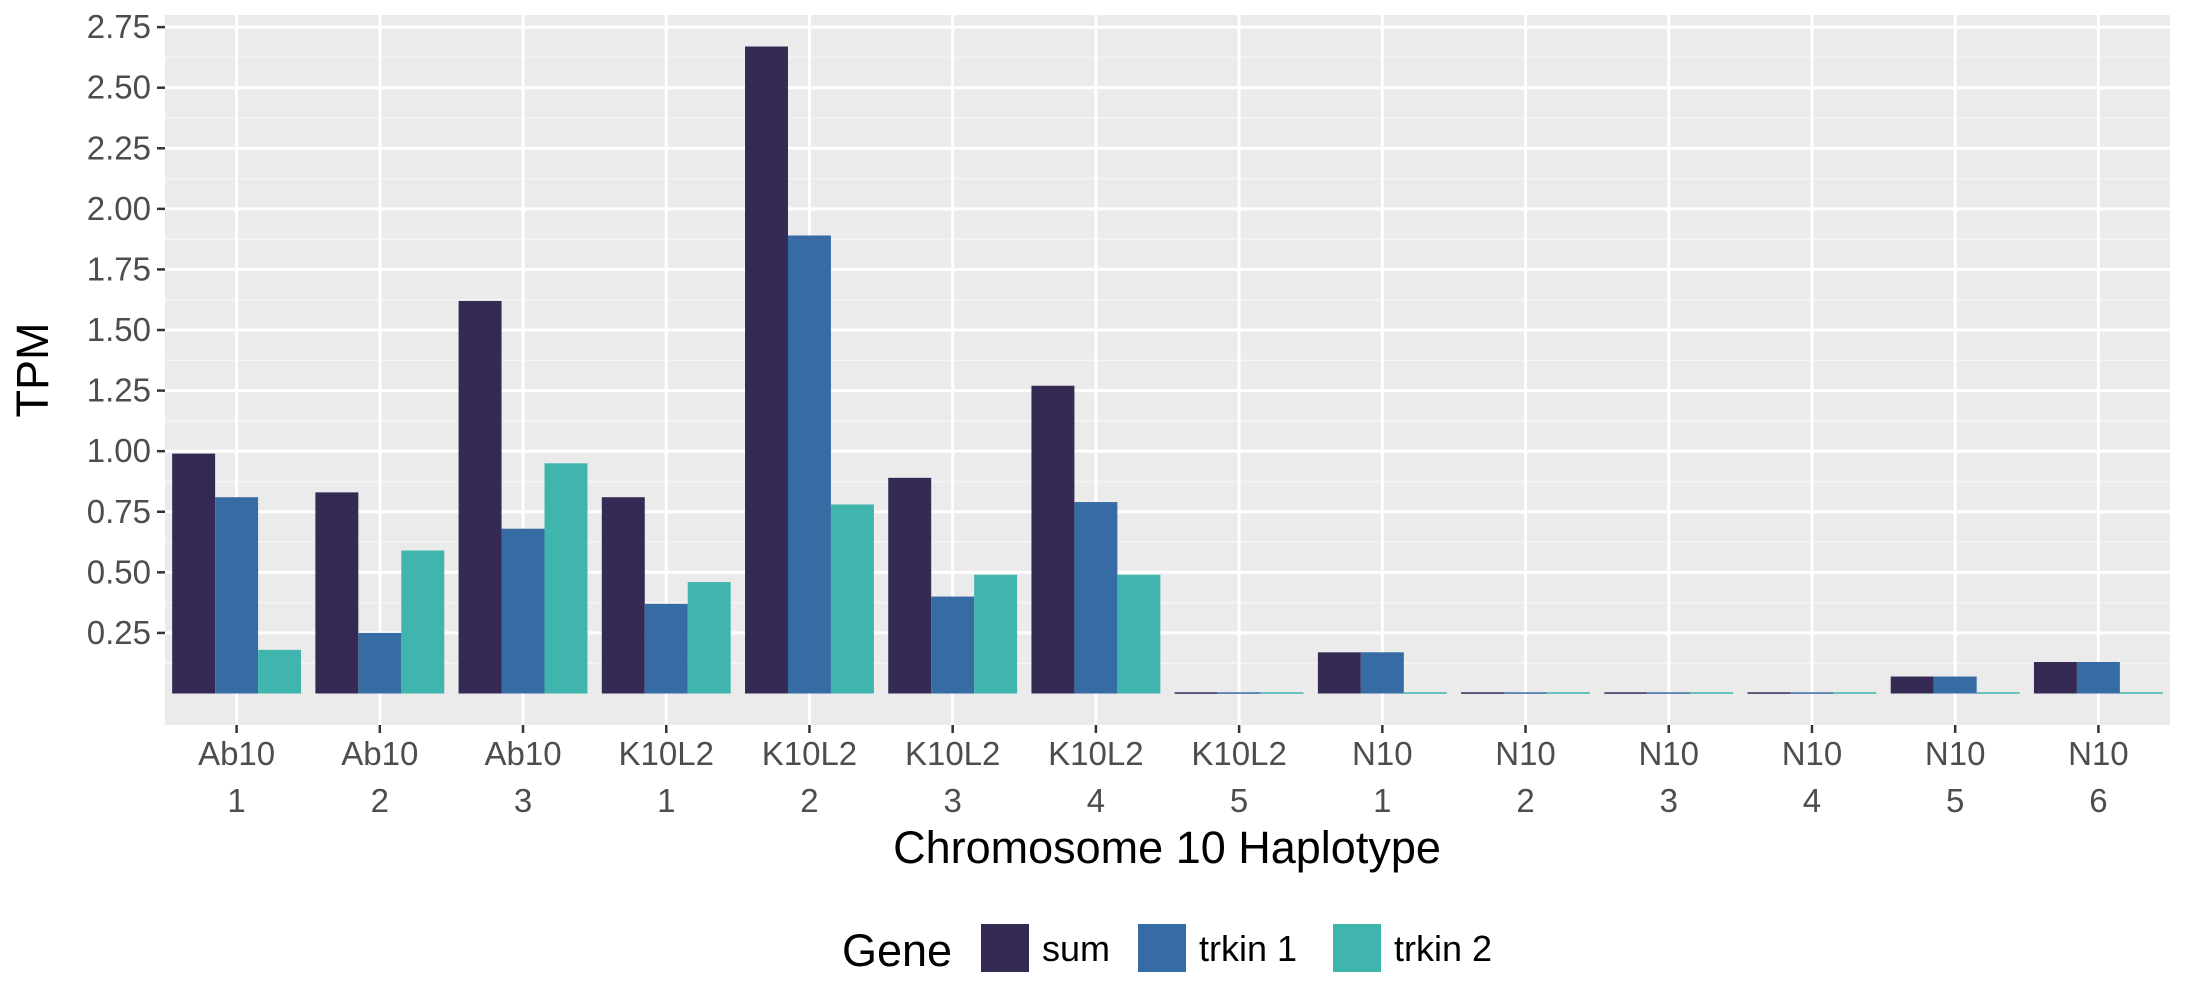  Describe the element at coordinates (32, 370) in the screenshot. I see `y-axis-title: TPM` at that location.